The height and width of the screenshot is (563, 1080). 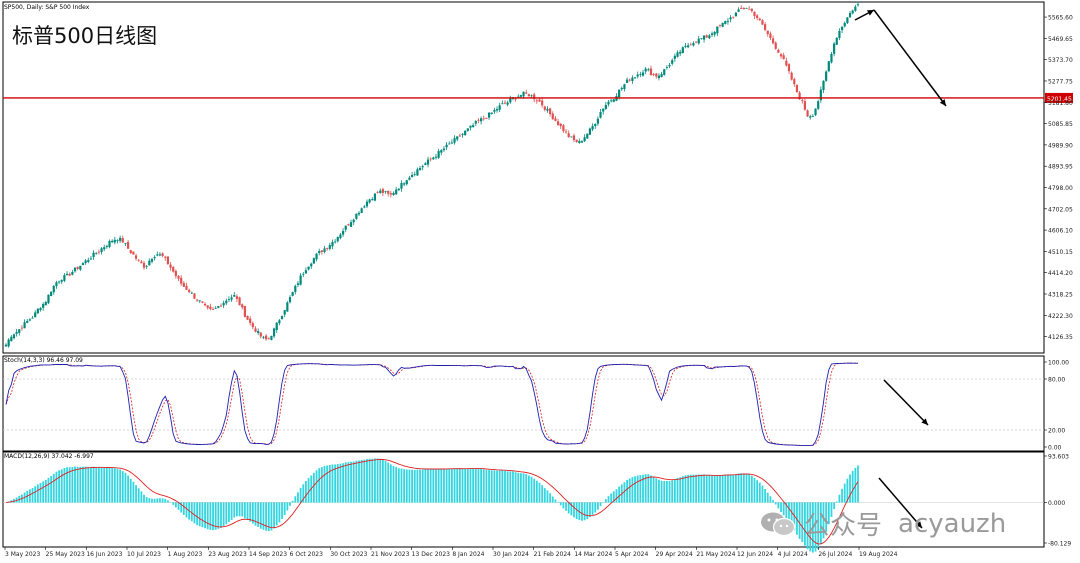 What do you see at coordinates (1060, 103) in the screenshot?
I see `price-tick: 5181.80` at bounding box center [1060, 103].